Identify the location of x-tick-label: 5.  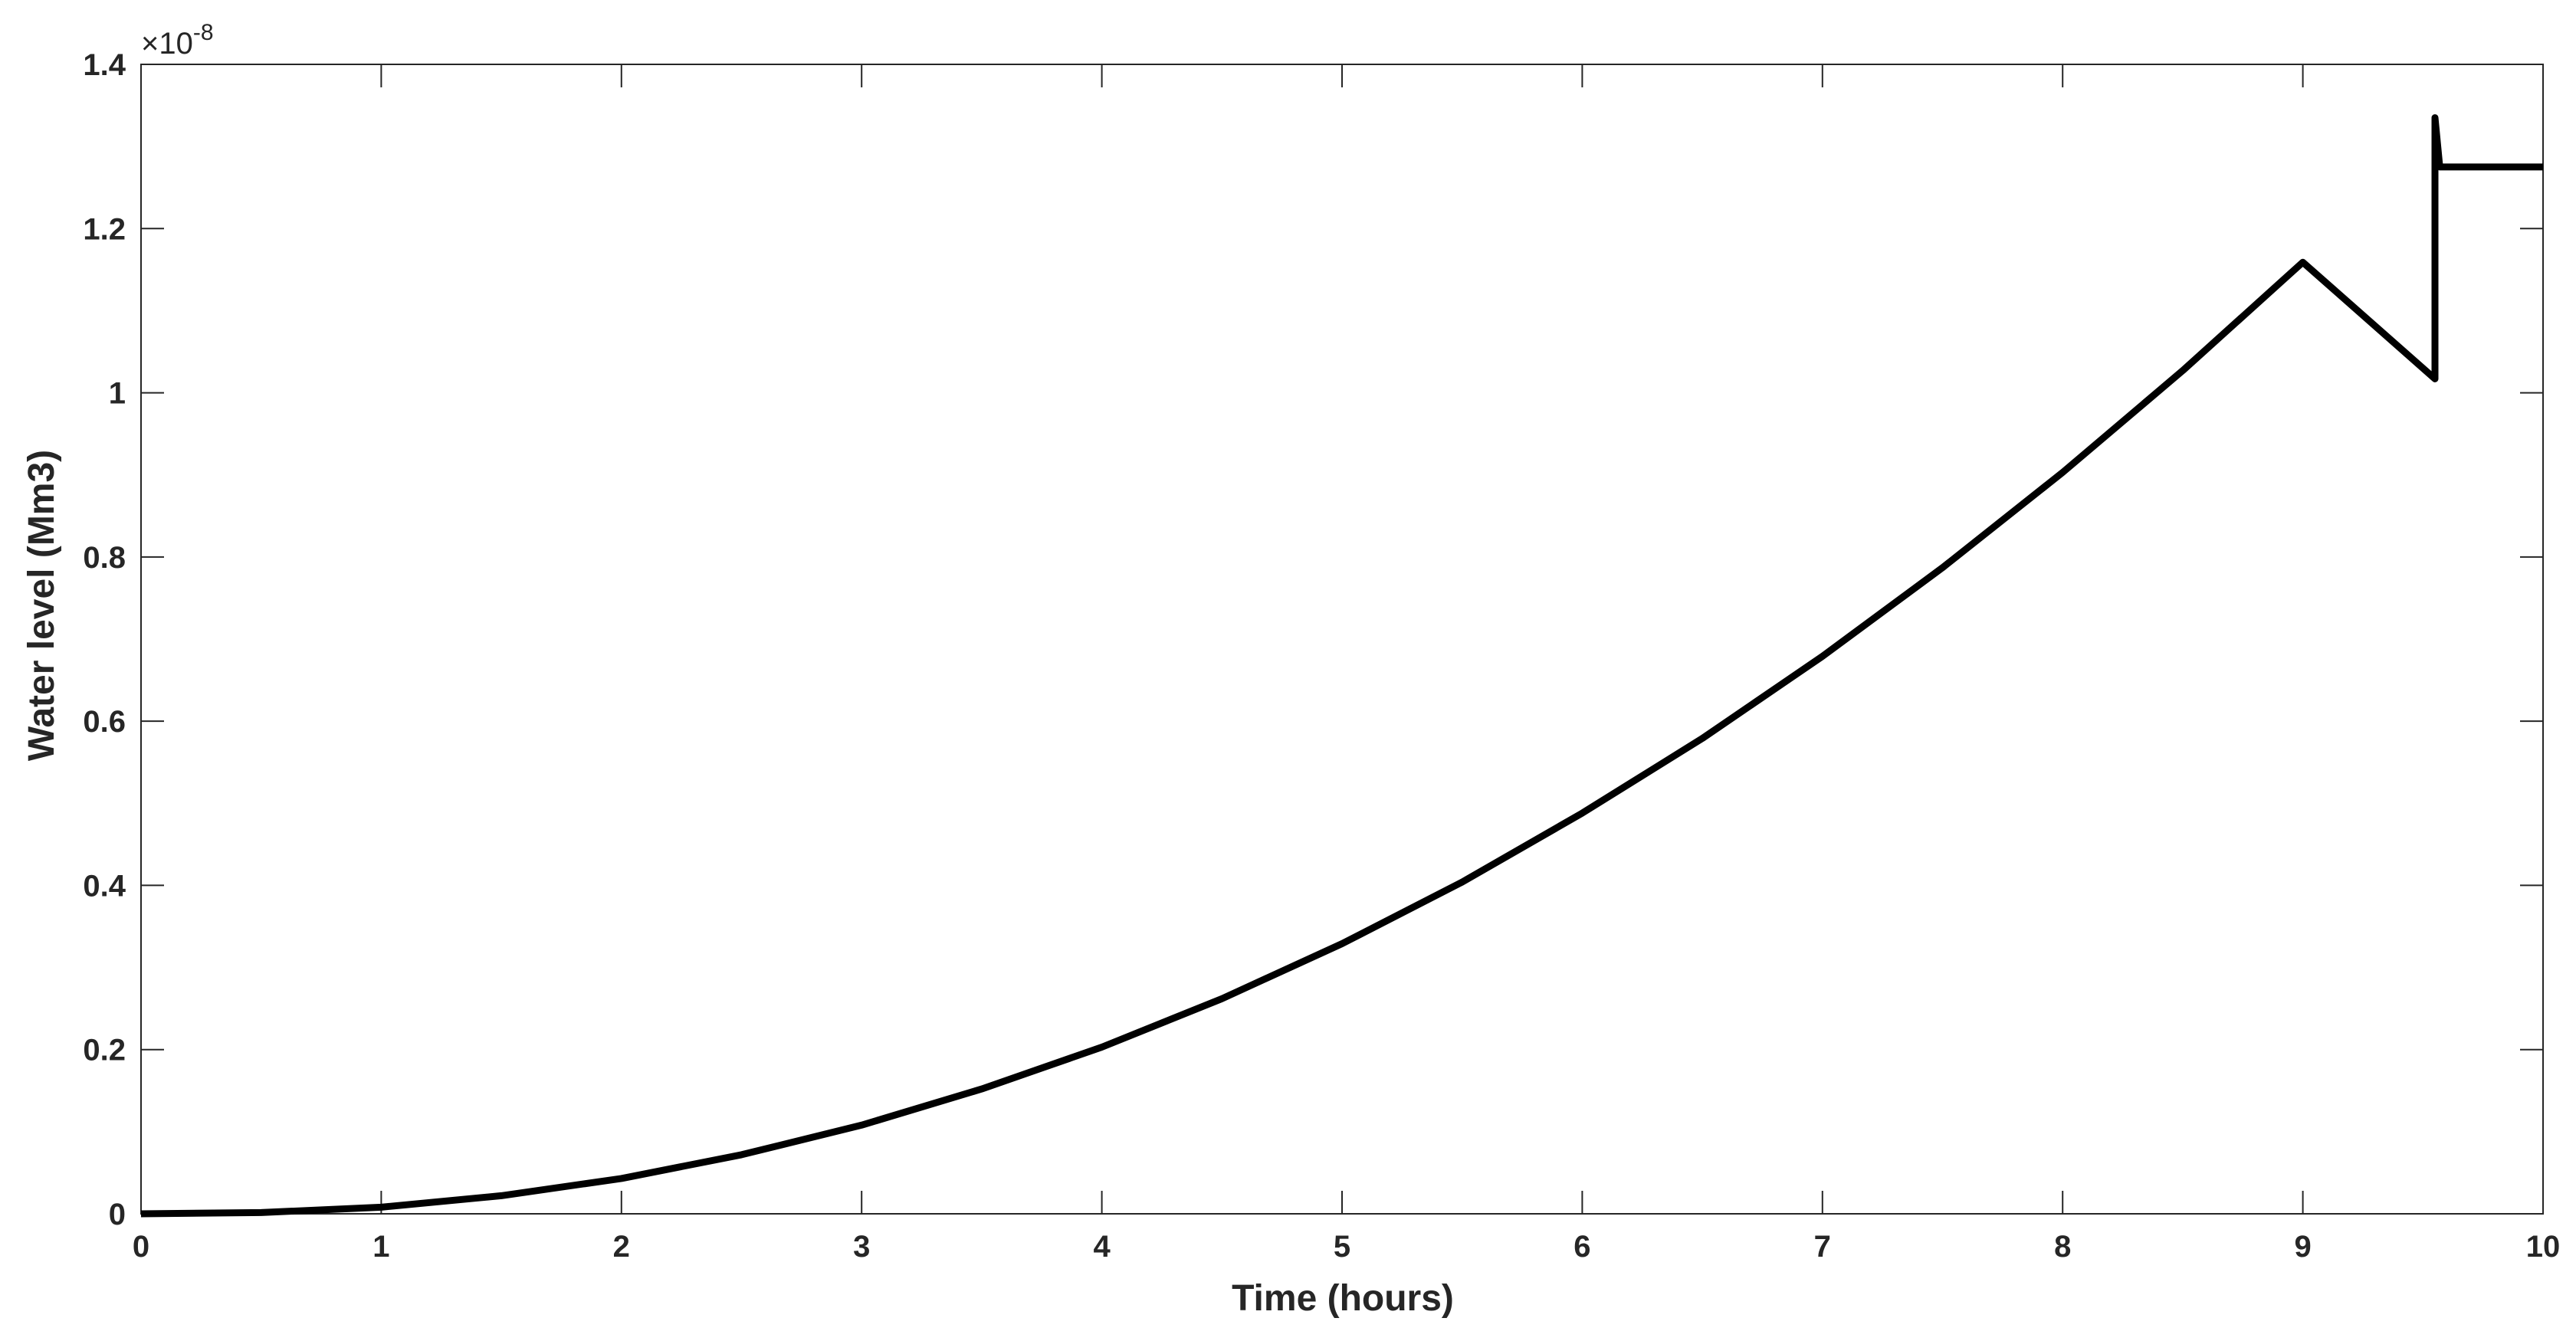
(1342, 1247).